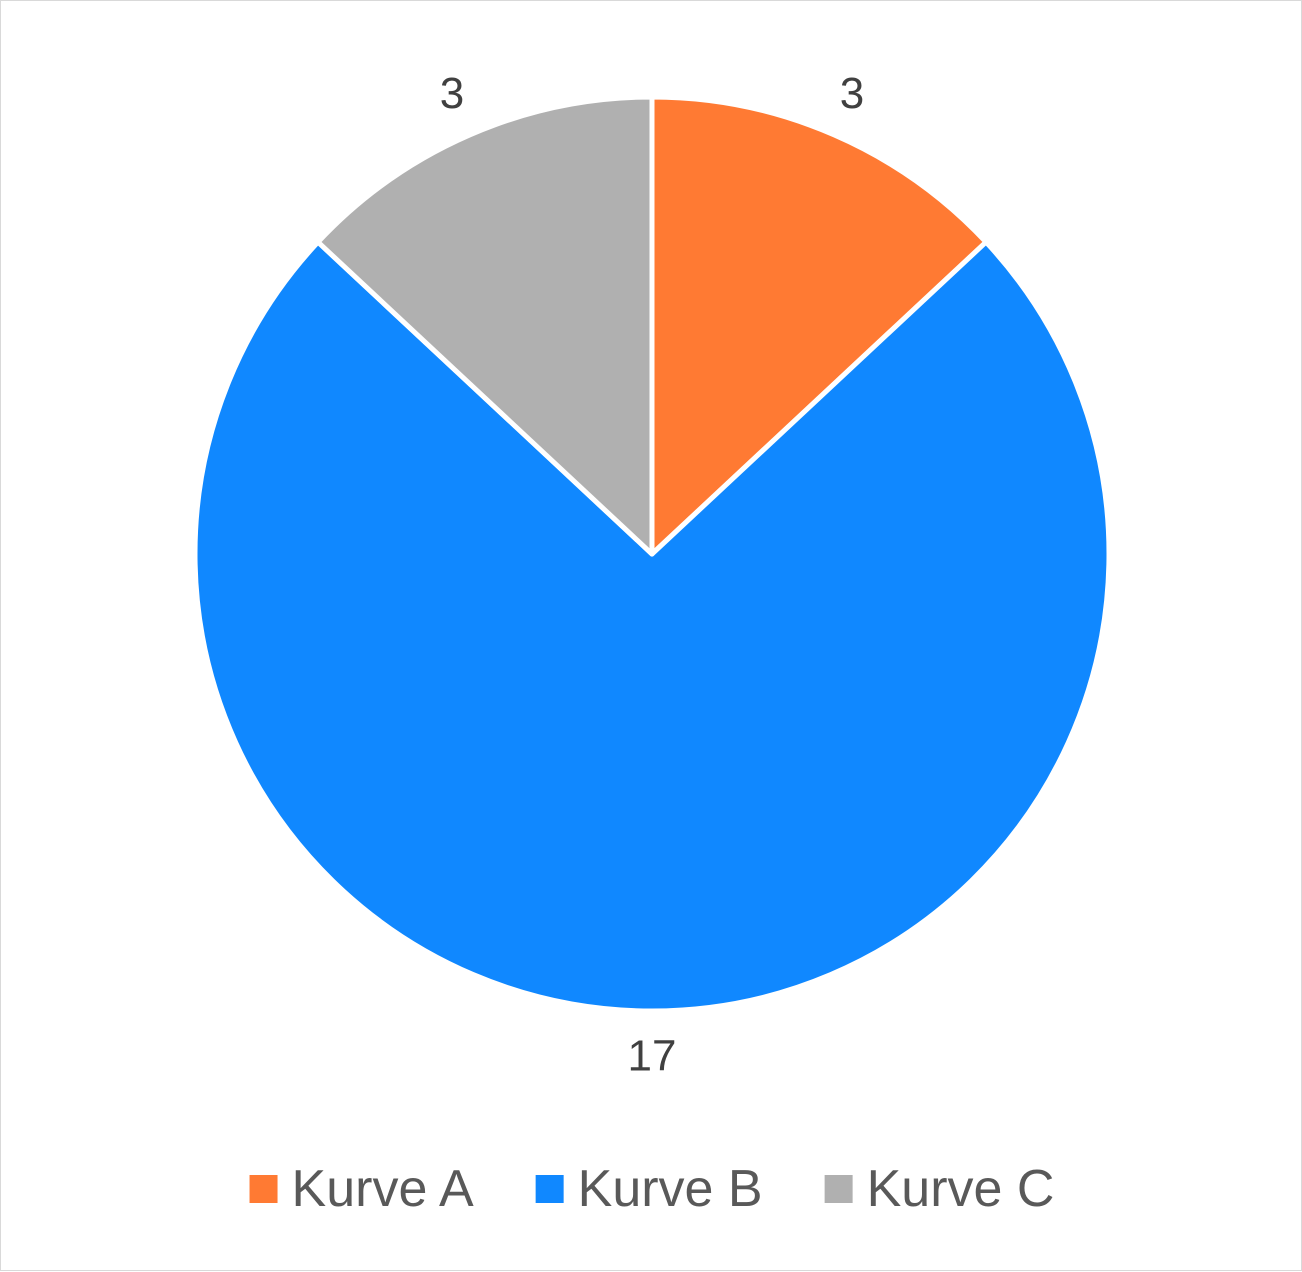  What do you see at coordinates (485, 325) in the screenshot?
I see `pie-slice-kurve-c` at bounding box center [485, 325].